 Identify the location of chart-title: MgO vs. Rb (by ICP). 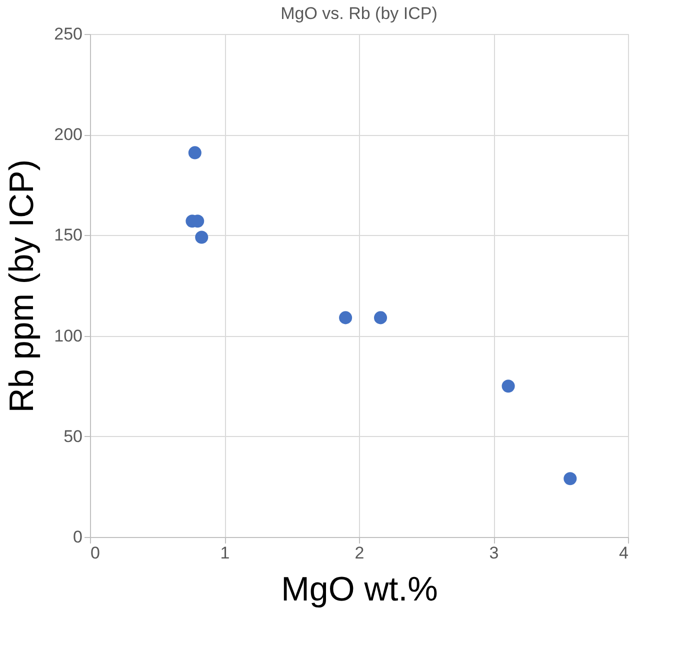
(359, 13).